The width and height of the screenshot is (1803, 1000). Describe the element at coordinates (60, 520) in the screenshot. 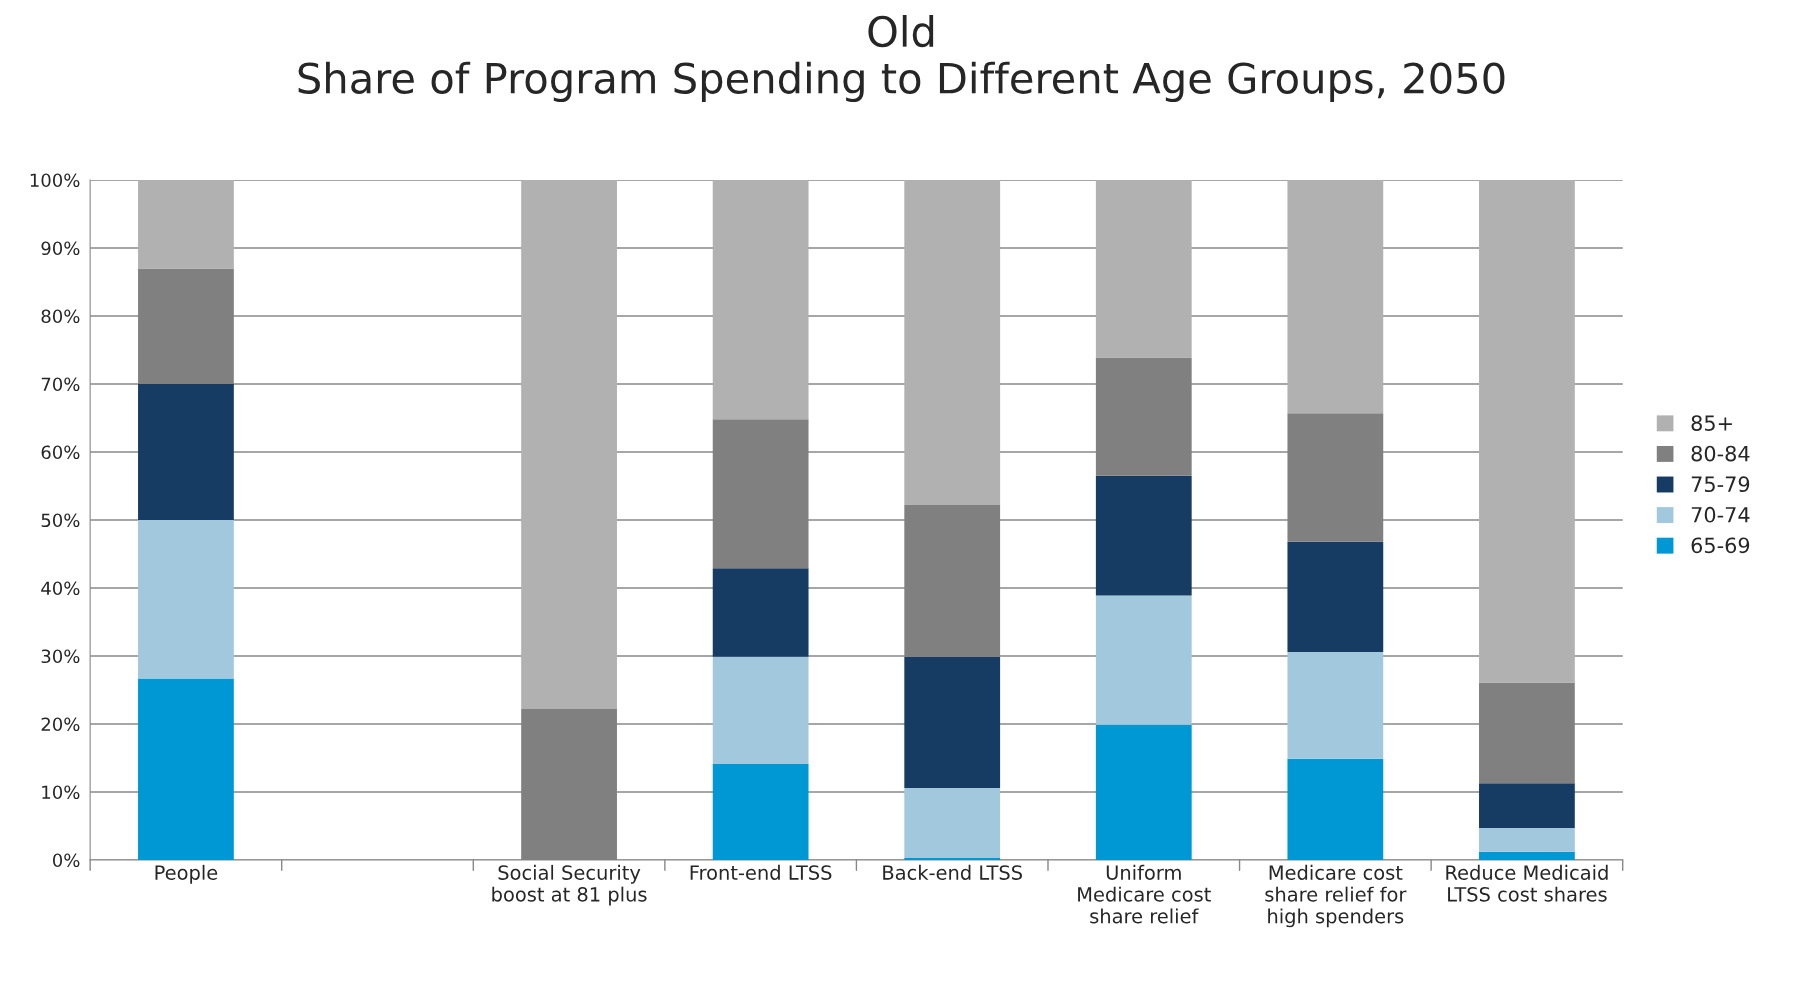

I see `y-tick-label: 50%` at that location.